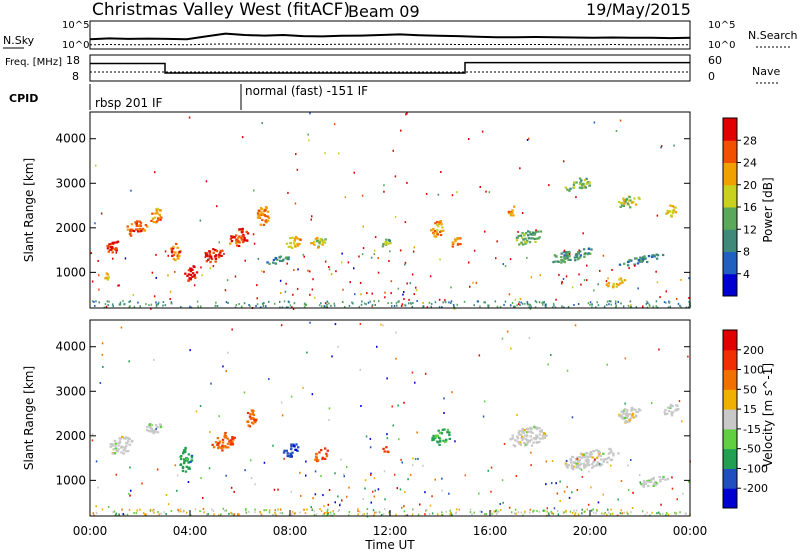 Image resolution: width=800 pixels, height=554 pixels. What do you see at coordinates (746, 252) in the screenshot?
I see `power-colorbar-tick-1: 8` at bounding box center [746, 252].